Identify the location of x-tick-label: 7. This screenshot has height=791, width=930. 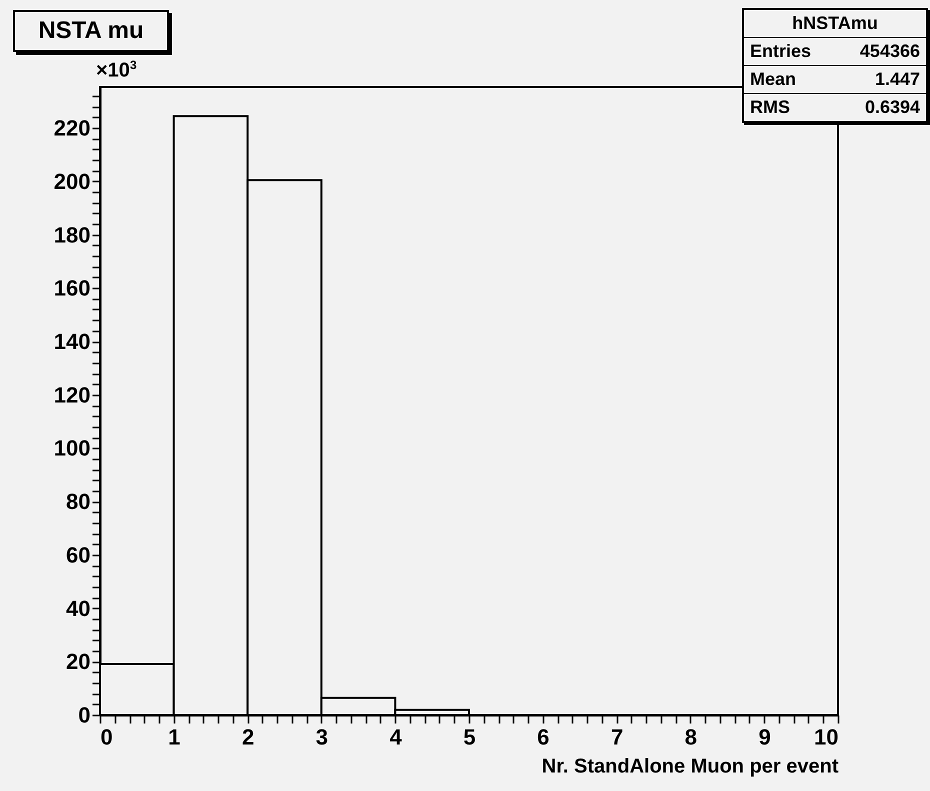
(617, 737).